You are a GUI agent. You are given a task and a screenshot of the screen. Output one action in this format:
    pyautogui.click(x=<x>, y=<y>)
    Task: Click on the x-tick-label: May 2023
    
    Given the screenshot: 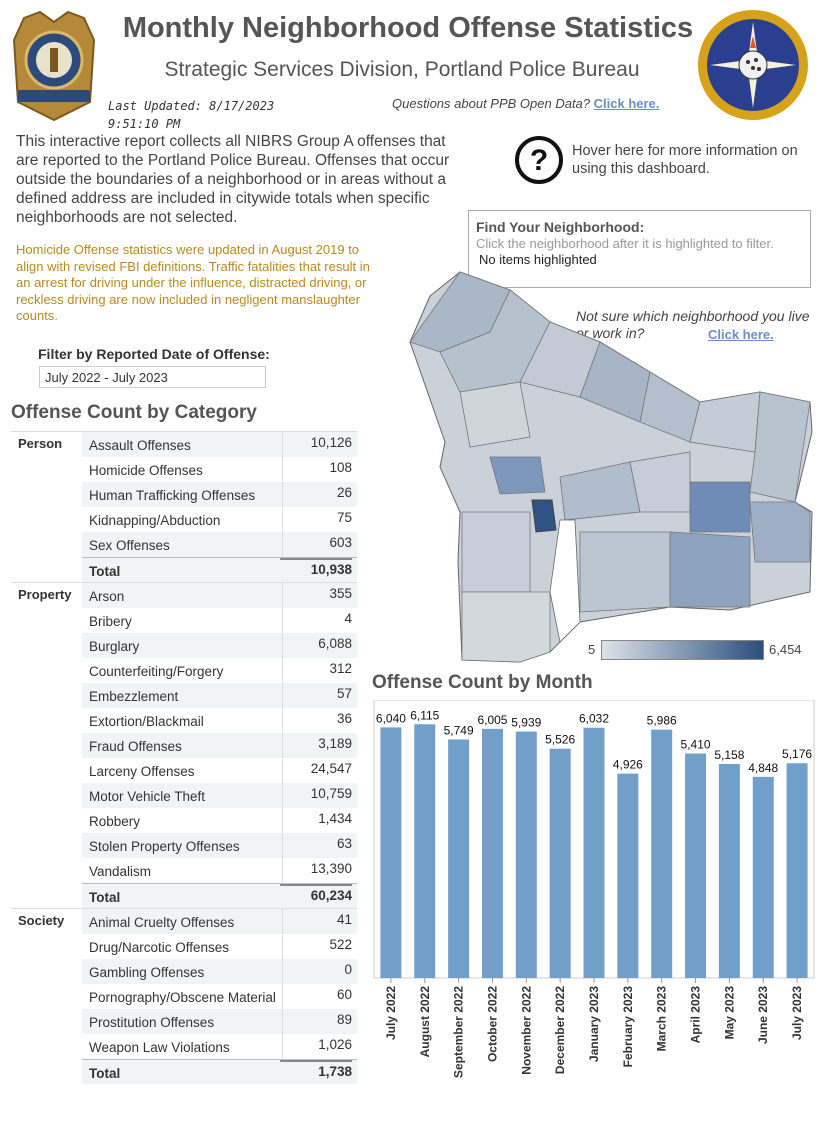 What is the action you would take?
    pyautogui.click(x=729, y=1013)
    